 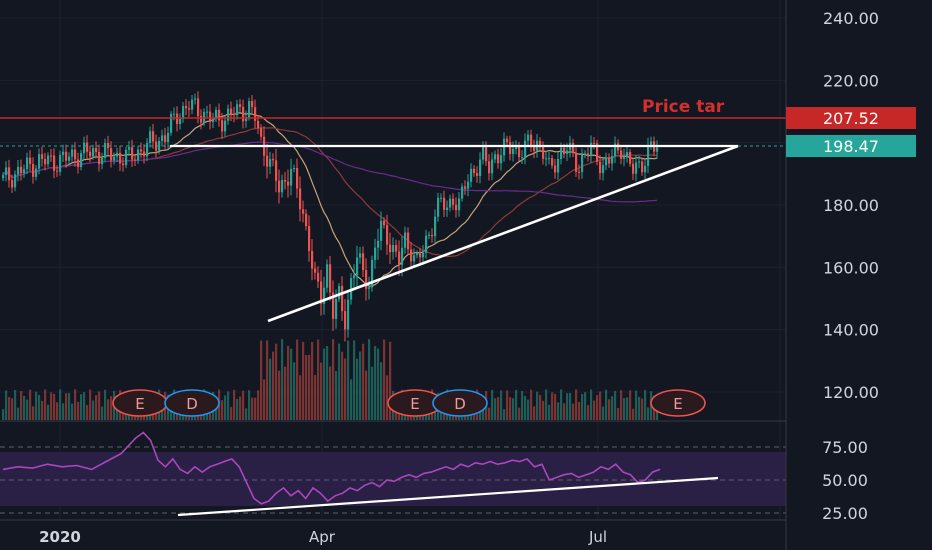 I want to click on event-marker-e1: E, so click(x=140, y=403).